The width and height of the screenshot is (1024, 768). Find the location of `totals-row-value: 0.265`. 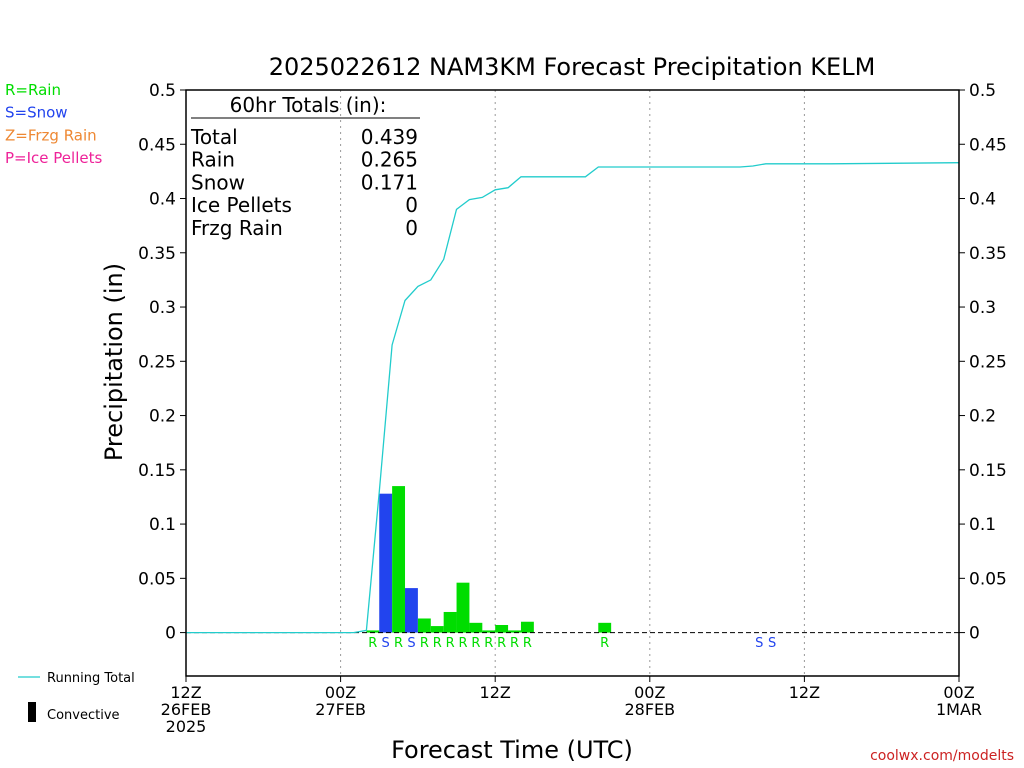

totals-row-value: 0.265 is located at coordinates (389, 160).